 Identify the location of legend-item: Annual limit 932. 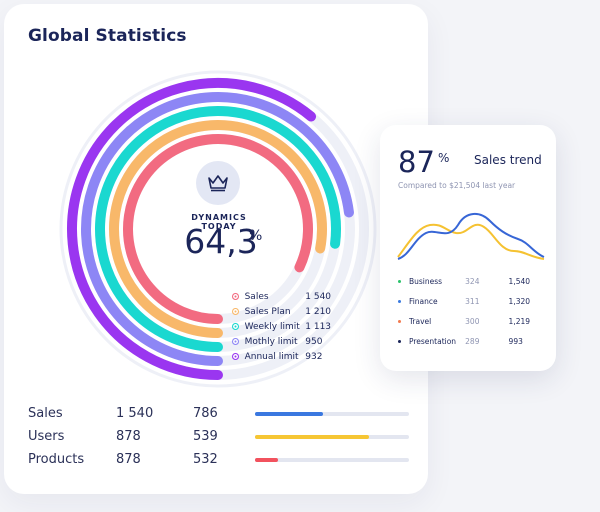
(287, 356).